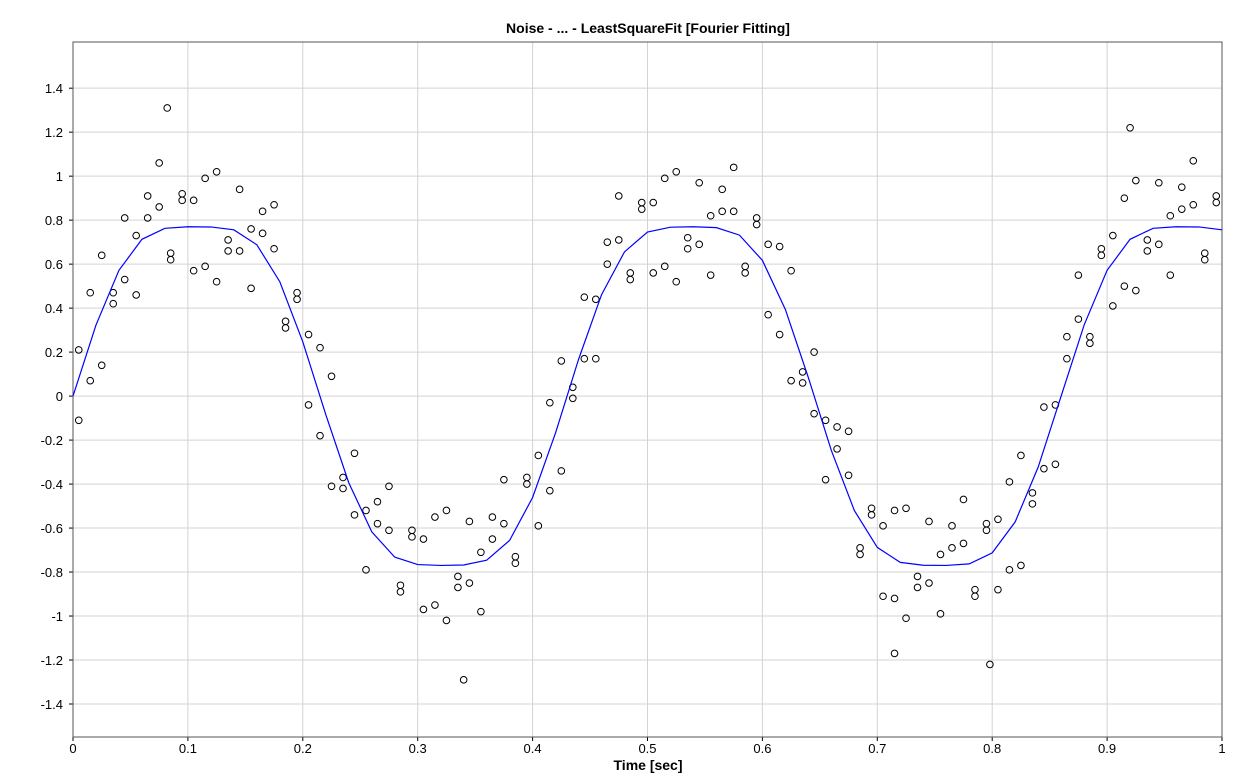 The image size is (1241, 777). What do you see at coordinates (992, 748) in the screenshot?
I see `x-tick-label: 0.8` at bounding box center [992, 748].